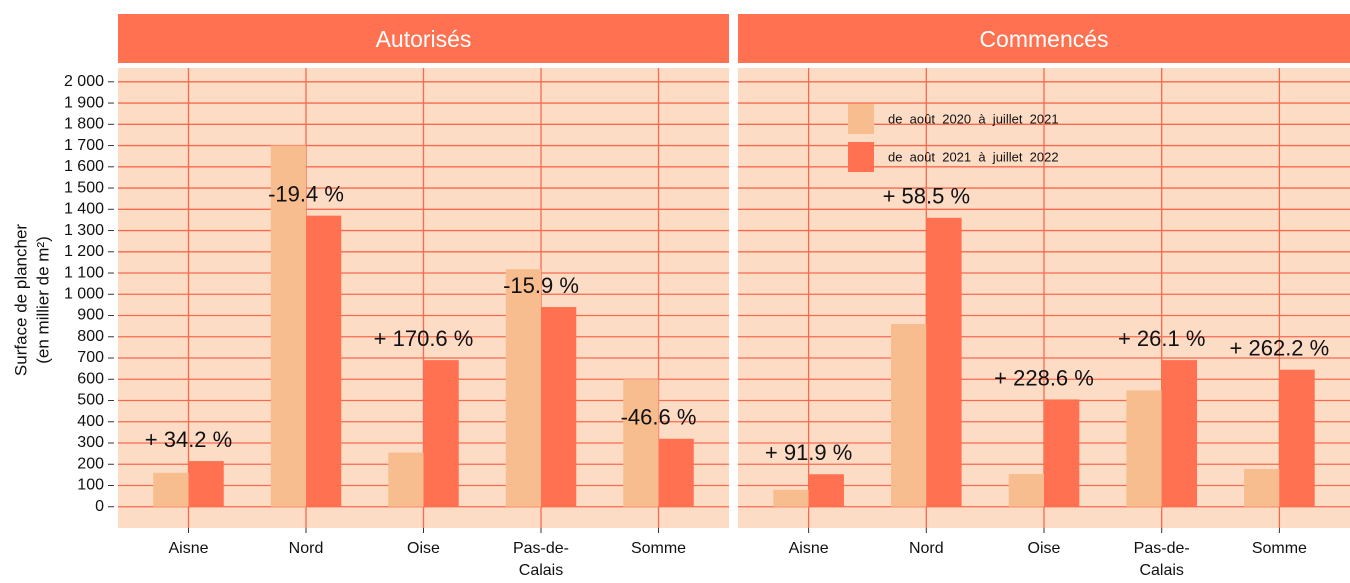  Describe the element at coordinates (808, 452) in the screenshot. I see `annotation: + 91.9 %` at that location.